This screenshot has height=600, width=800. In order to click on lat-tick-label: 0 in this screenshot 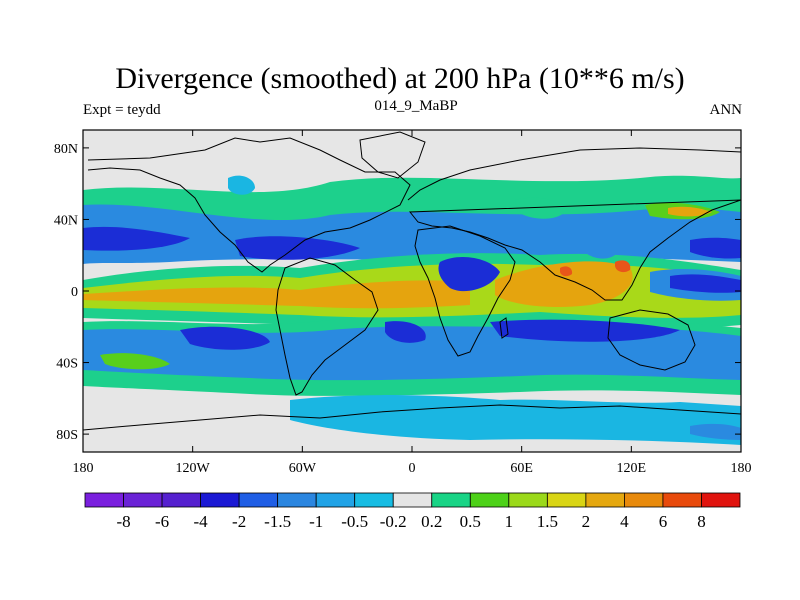, I will do `click(74, 292)`.